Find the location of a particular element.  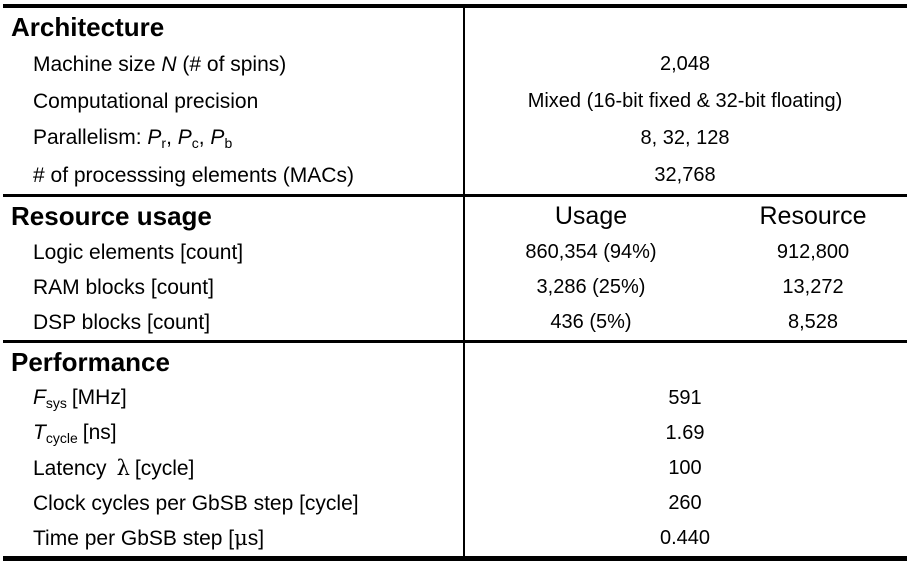

column-header-resource: Resource is located at coordinates (813, 215).